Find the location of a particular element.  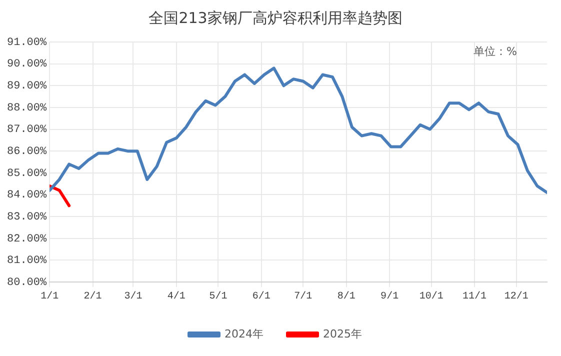

chart-title: 全国213家钢厂高炉容积利用率趋势图 is located at coordinates (275, 17).